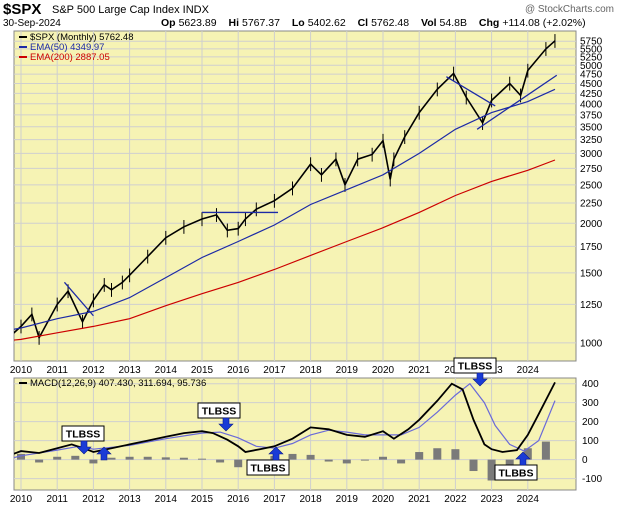 The image size is (620, 507). I want to click on macd-legend-entry: MACD(12,26,9) 407.430, 311.694, 95.736, so click(118, 383).